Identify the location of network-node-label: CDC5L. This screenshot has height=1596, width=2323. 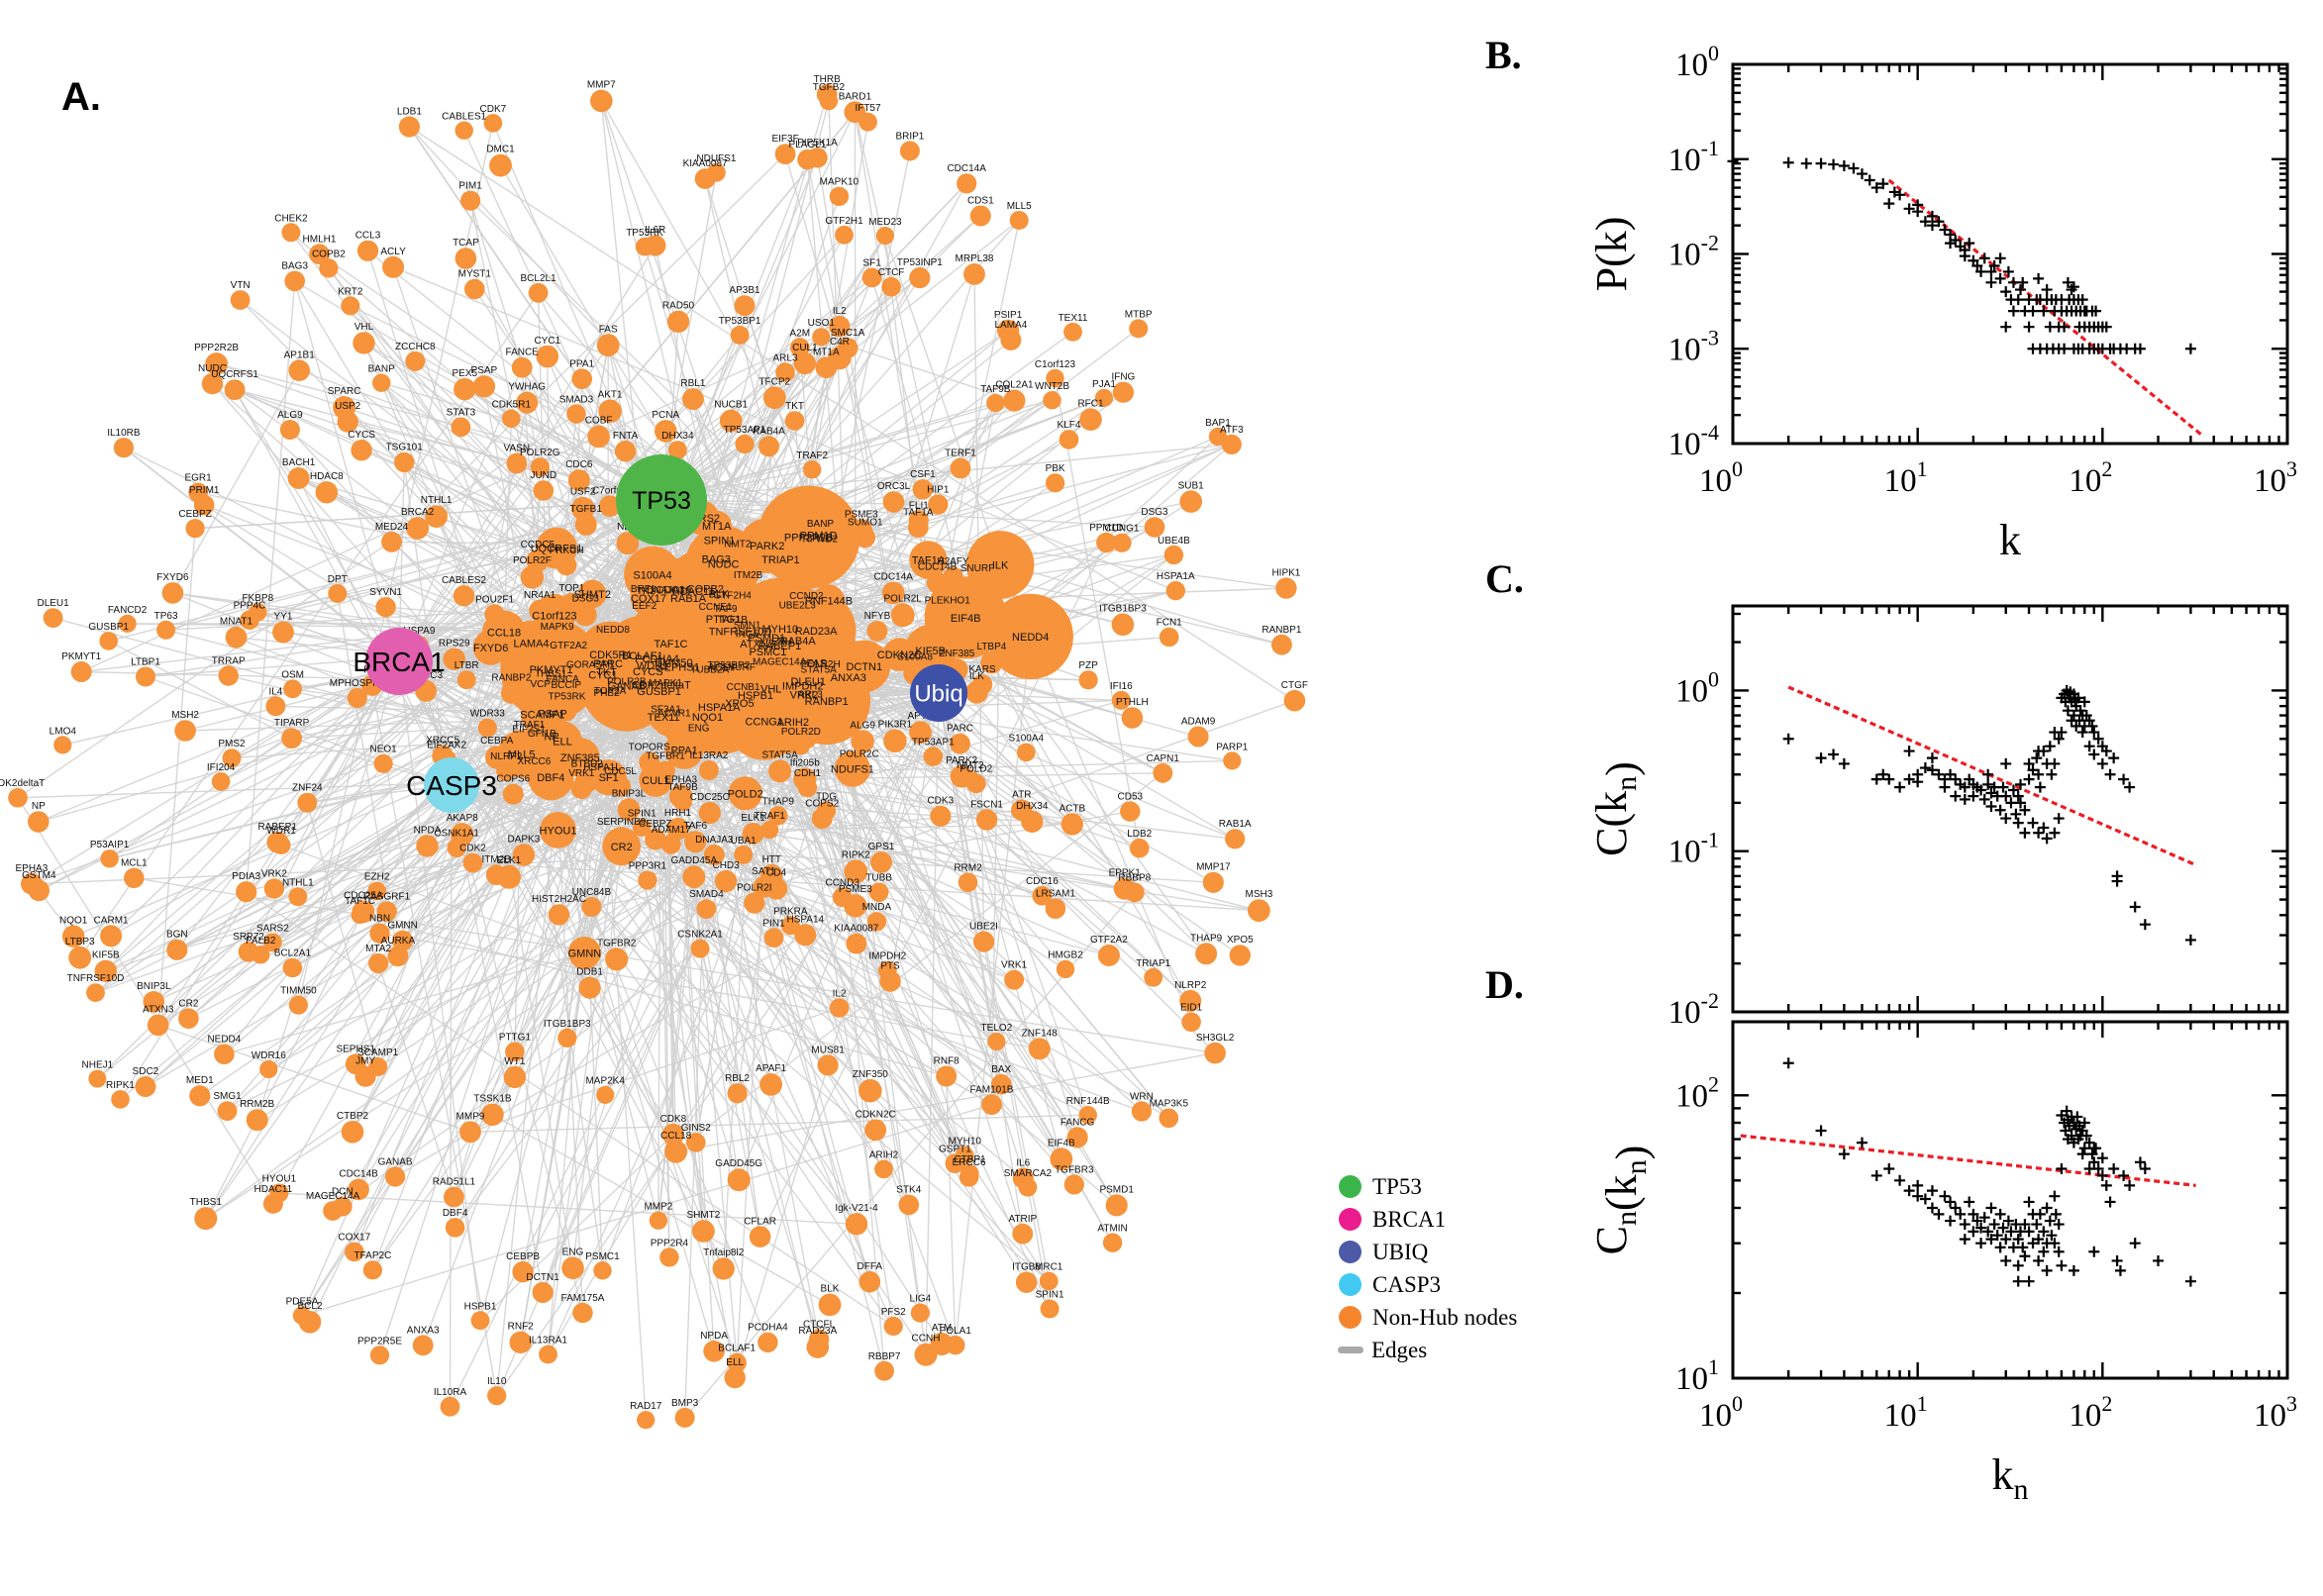
(620, 771).